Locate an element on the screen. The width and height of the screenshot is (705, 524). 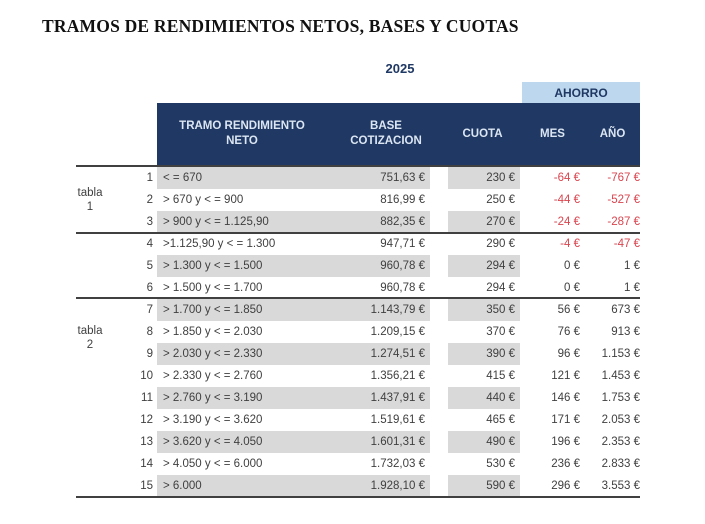
cell-base: 1.356,21 € is located at coordinates (397, 376).